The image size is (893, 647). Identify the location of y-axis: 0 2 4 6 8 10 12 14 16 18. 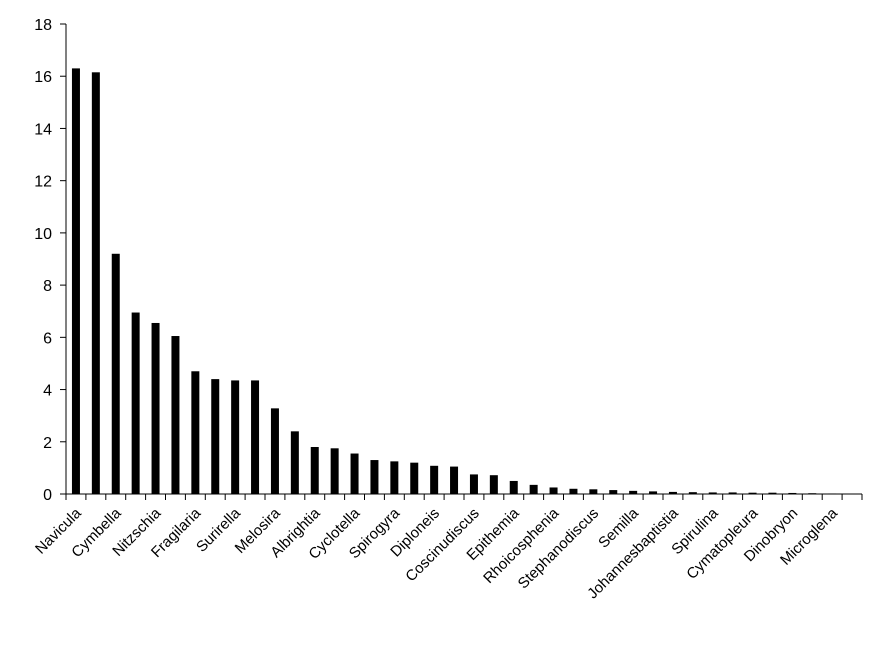
(50, 260).